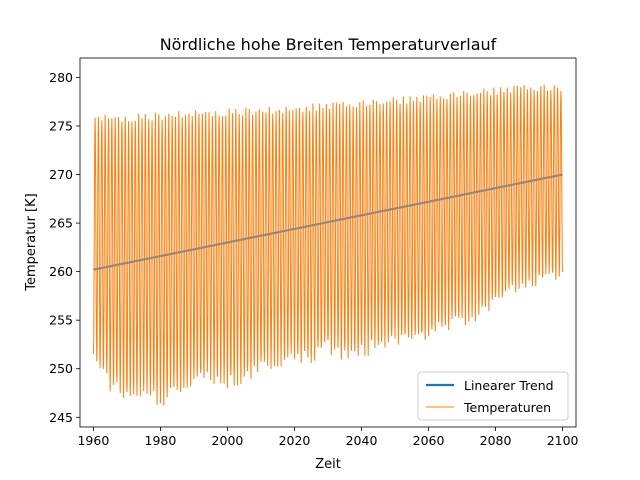  I want to click on legend-label-trend: Linearer Trend, so click(509, 385).